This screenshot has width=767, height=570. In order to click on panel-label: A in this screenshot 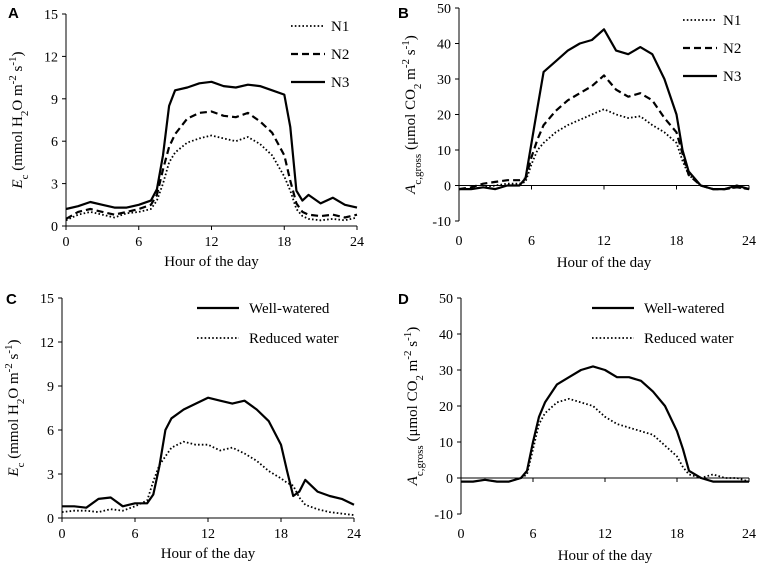, I will do `click(13, 13)`.